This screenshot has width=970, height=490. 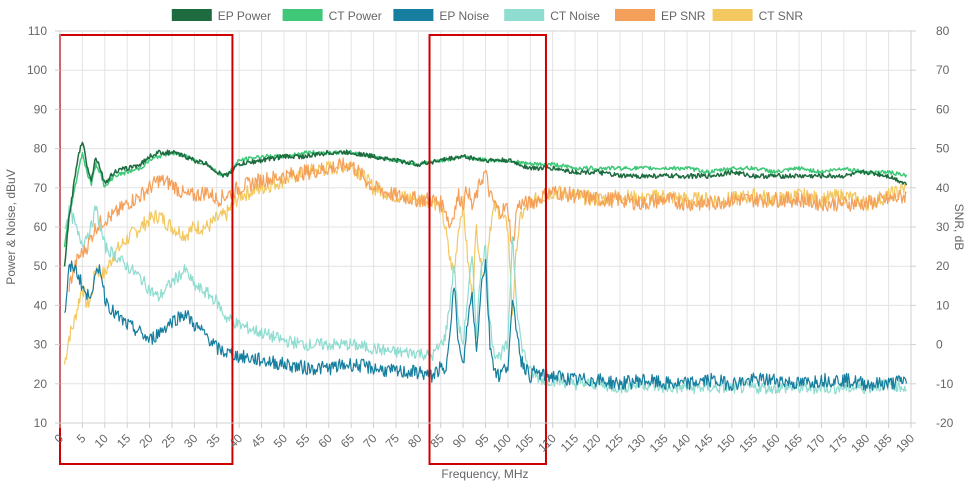 I want to click on y-left-tick-label: 10, so click(x=41, y=423).